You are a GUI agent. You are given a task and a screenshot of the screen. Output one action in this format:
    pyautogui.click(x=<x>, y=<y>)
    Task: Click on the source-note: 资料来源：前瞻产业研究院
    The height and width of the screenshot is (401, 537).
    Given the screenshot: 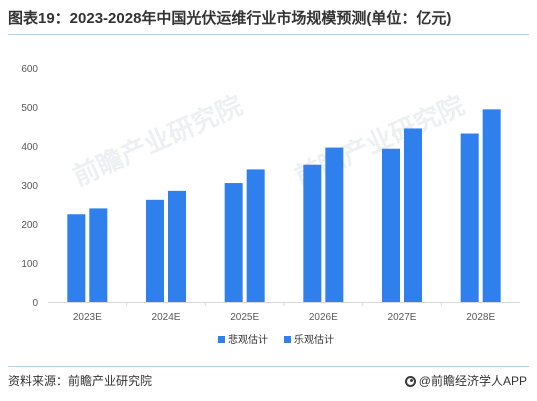 What is the action you would take?
    pyautogui.click(x=80, y=381)
    